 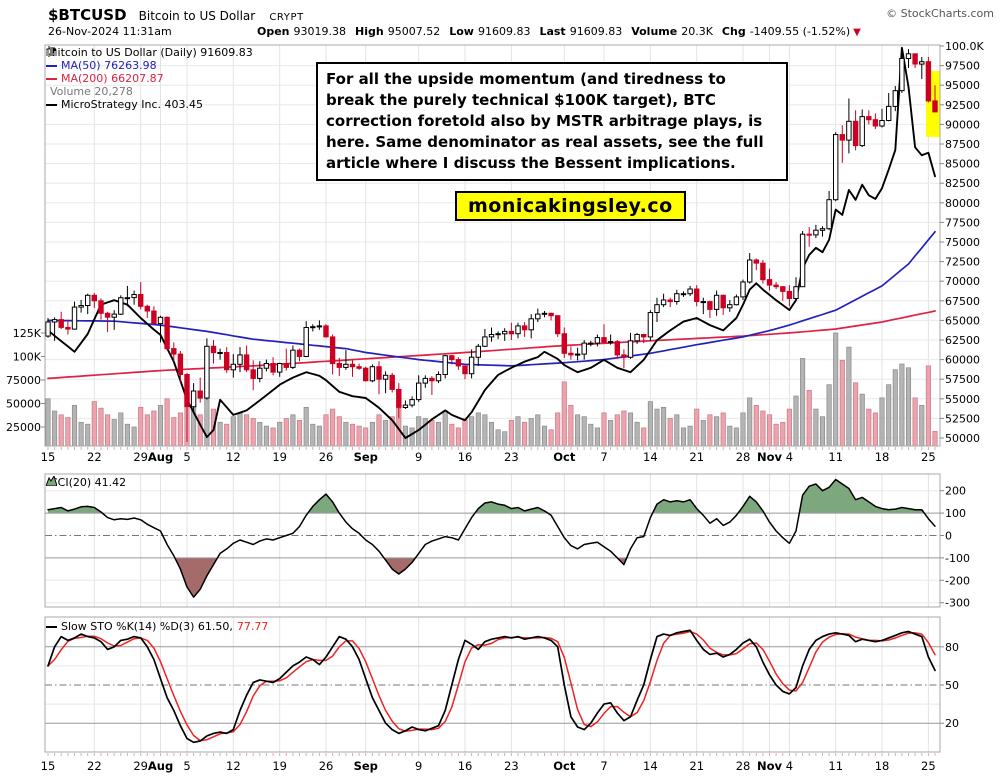 What do you see at coordinates (418, 457) in the screenshot?
I see `svg-text: 9` at bounding box center [418, 457].